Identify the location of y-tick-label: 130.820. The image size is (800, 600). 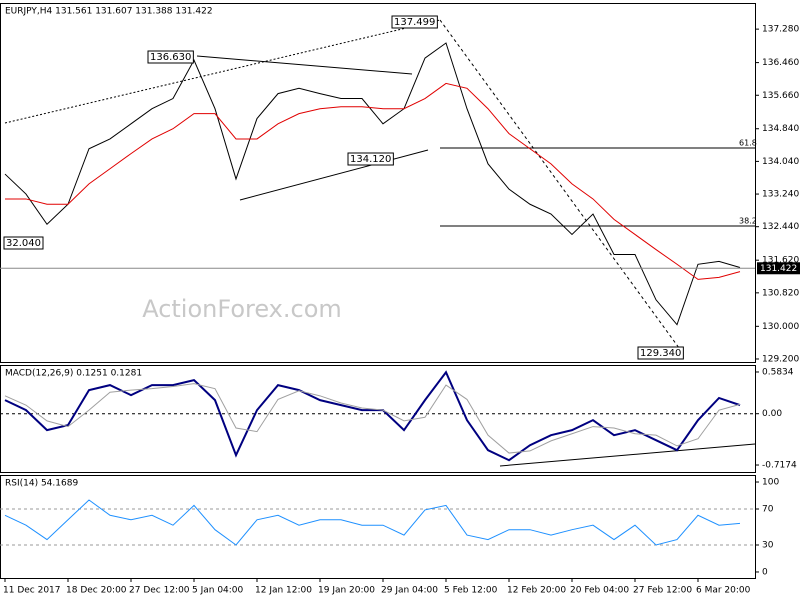
(780, 293).